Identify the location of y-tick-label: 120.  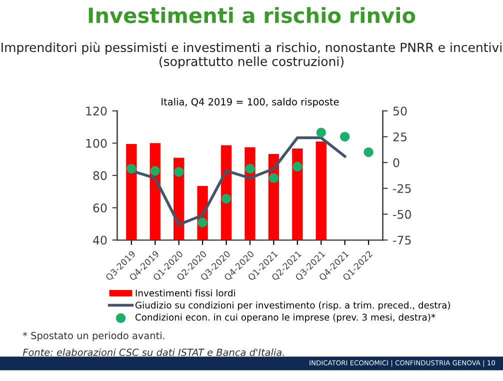
(96, 111).